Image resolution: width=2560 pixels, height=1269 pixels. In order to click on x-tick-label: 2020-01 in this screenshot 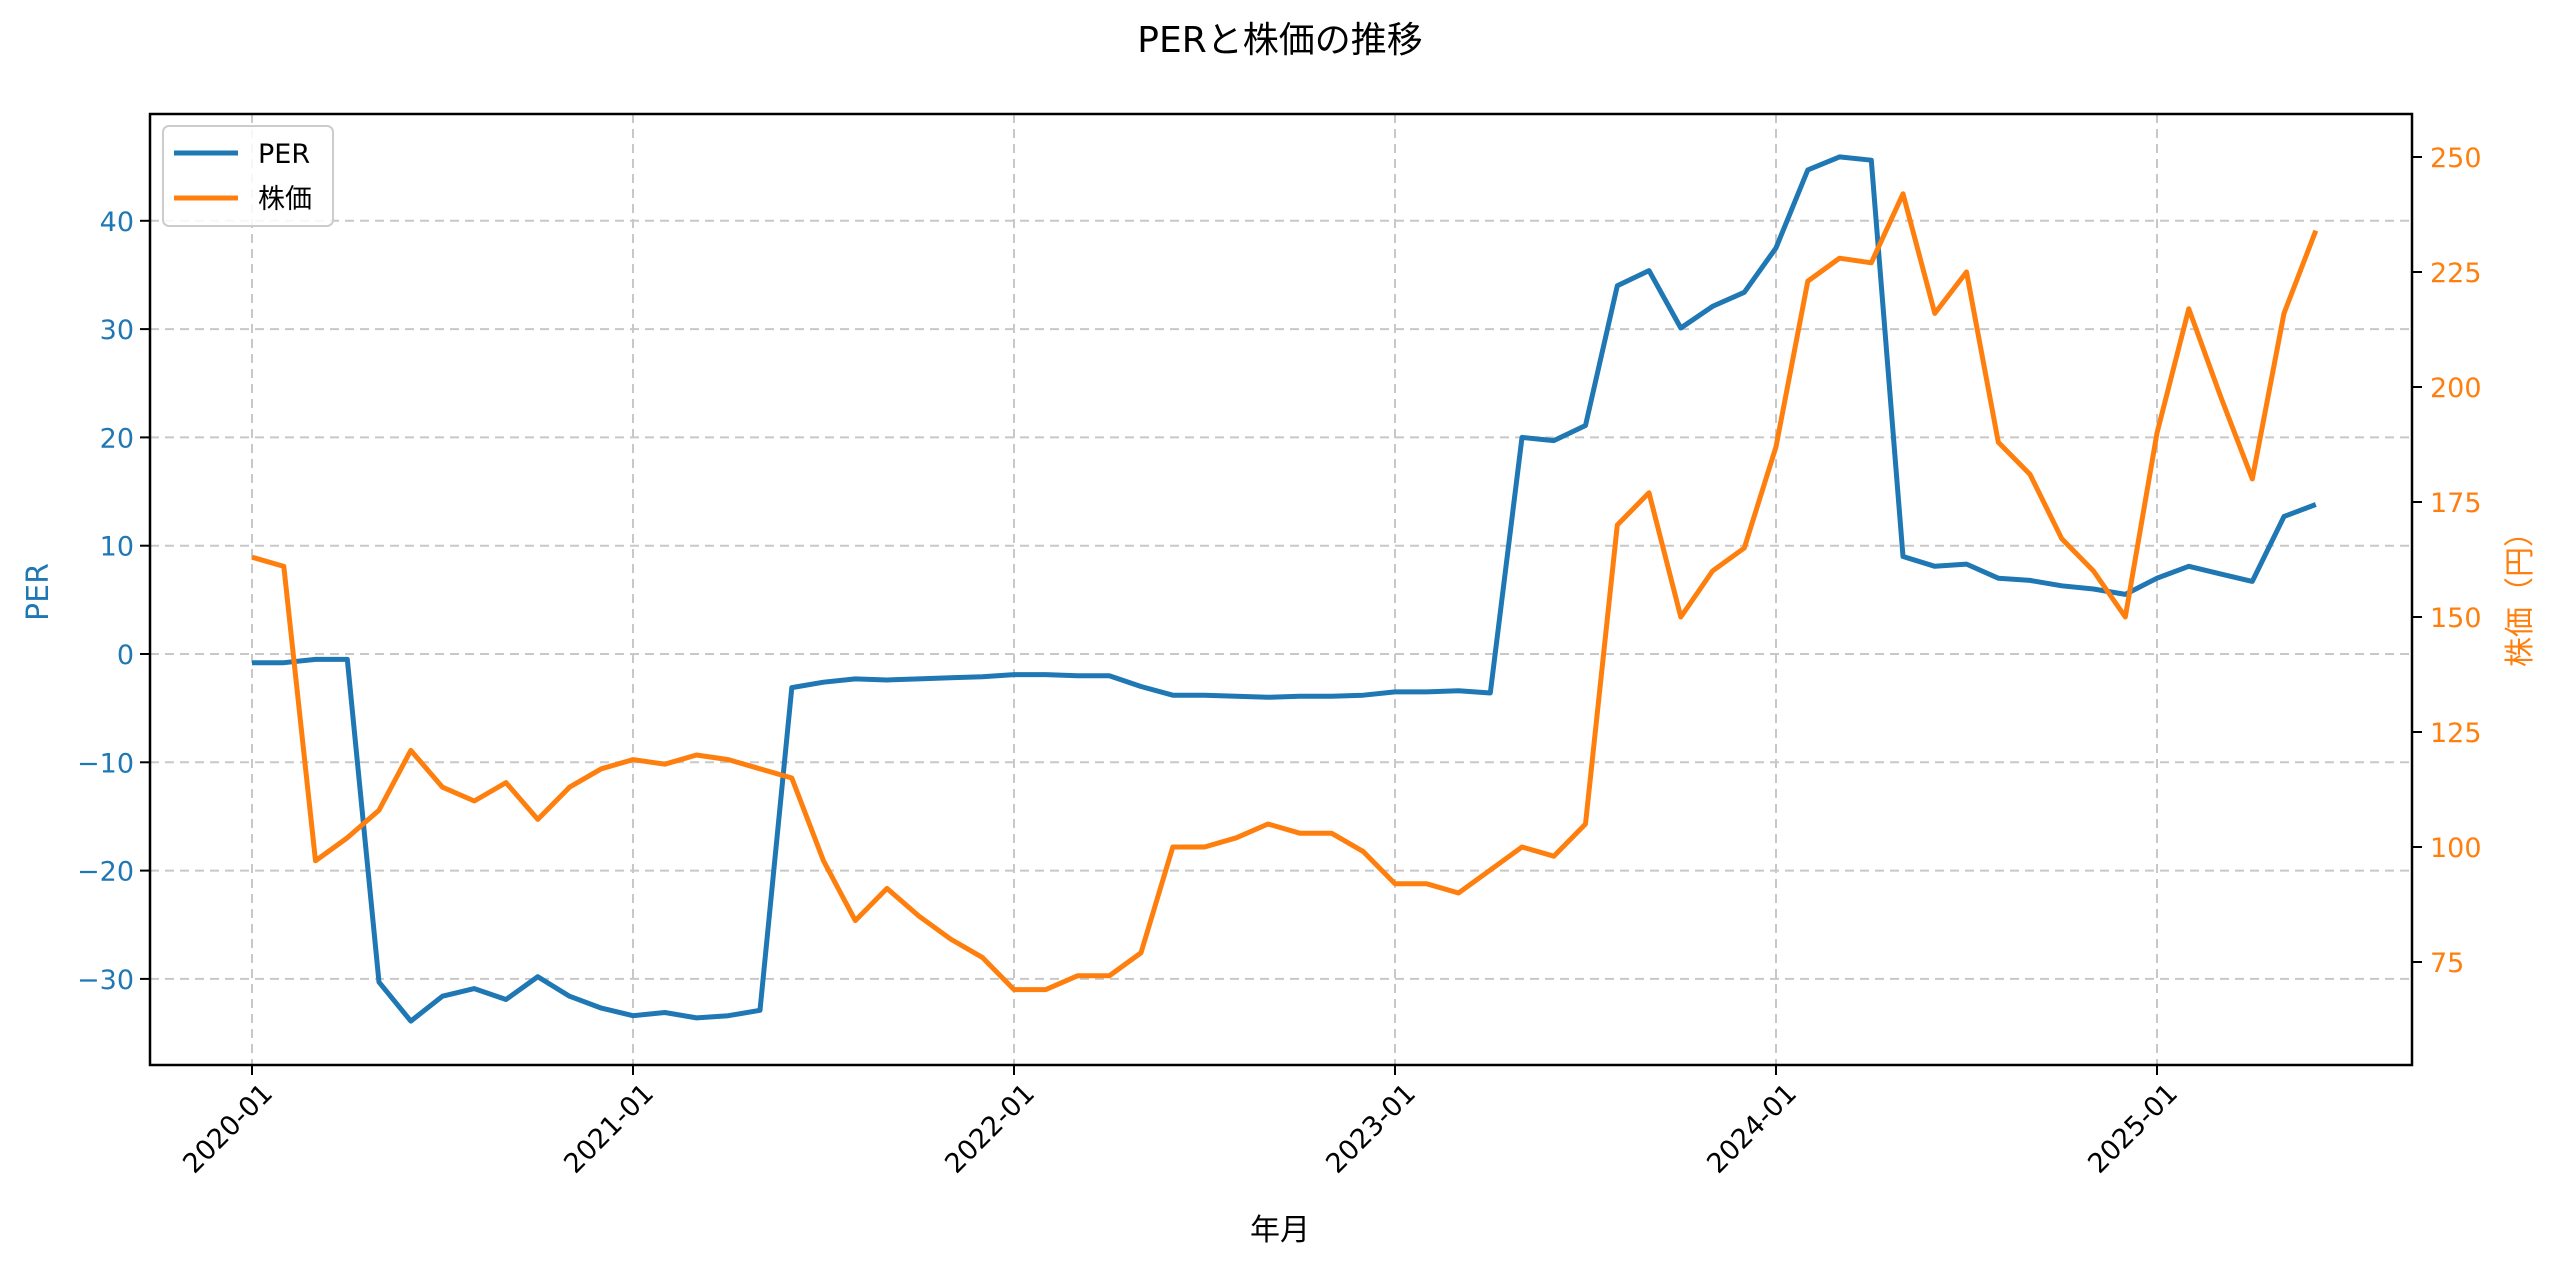, I will do `click(228, 1129)`.